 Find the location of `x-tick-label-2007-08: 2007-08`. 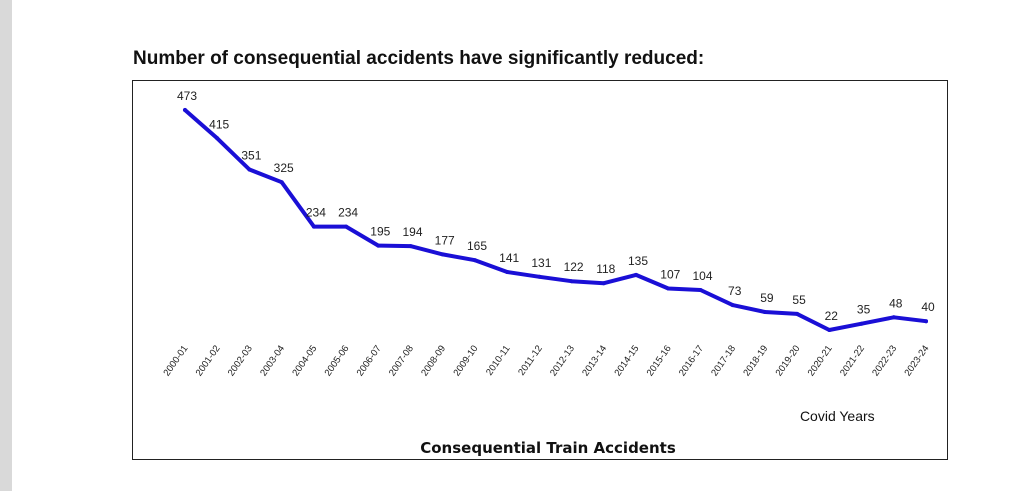

x-tick-label-2007-08: 2007-08 is located at coordinates (401, 360).